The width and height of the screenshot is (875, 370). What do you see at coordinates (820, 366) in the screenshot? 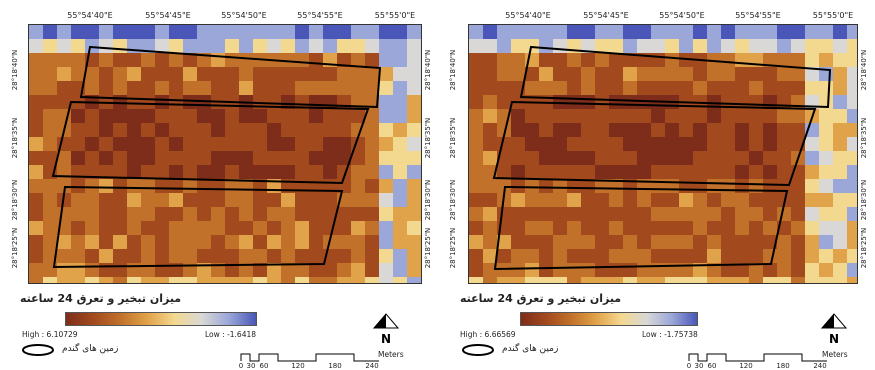
I see `scale-number: 240` at bounding box center [820, 366].